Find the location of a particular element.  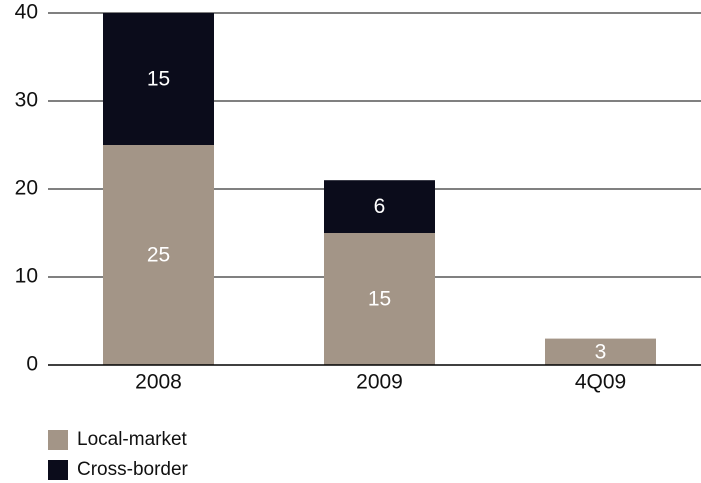

data-label: 25 is located at coordinates (158, 255).